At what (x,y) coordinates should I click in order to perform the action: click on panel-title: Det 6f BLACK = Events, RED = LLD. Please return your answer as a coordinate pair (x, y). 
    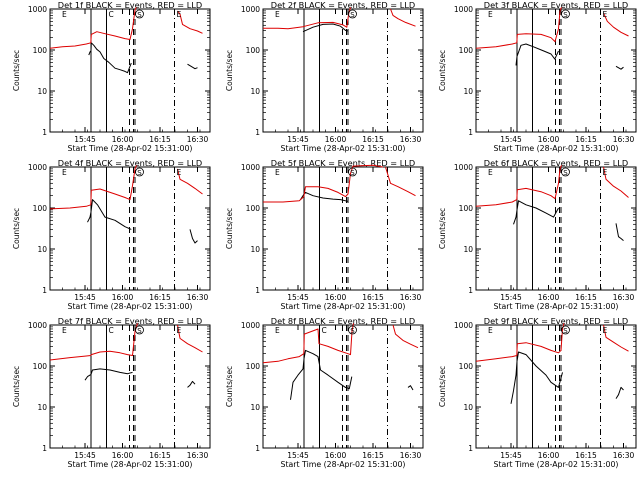
    Looking at the image, I should click on (556, 163).